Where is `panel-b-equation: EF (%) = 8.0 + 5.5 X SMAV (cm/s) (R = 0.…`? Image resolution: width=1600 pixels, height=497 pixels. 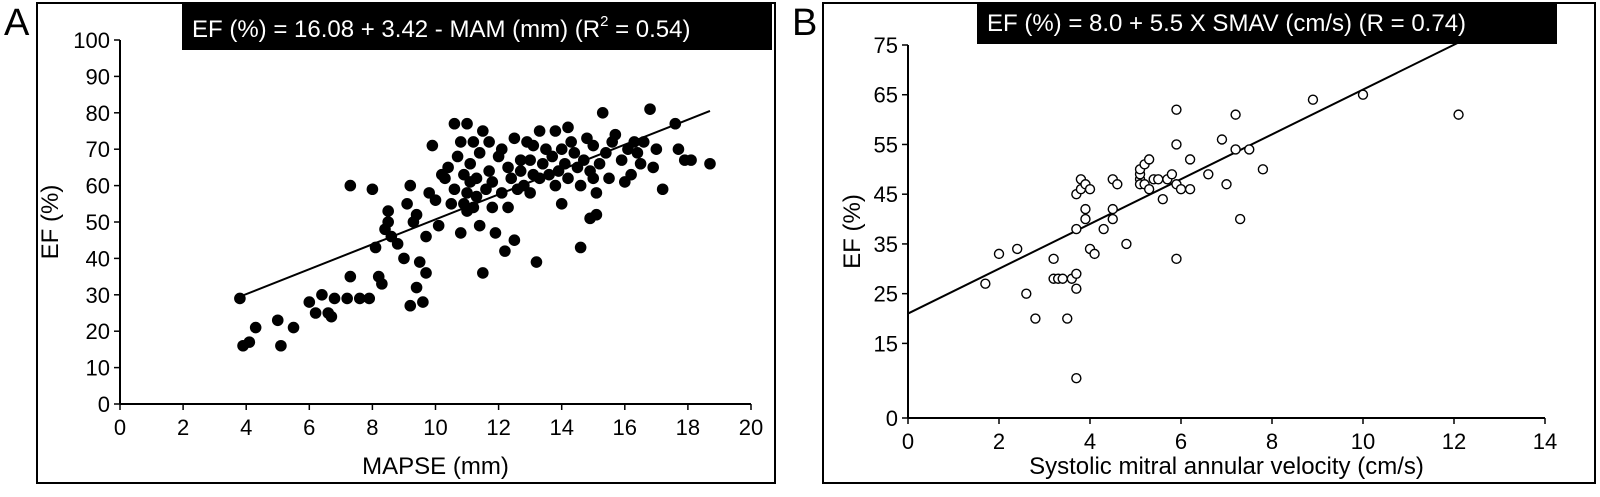
panel-b-equation: EF (%) = 8.0 + 5.5 X SMAV (cm/s) (R = 0.… is located at coordinates (1267, 24).